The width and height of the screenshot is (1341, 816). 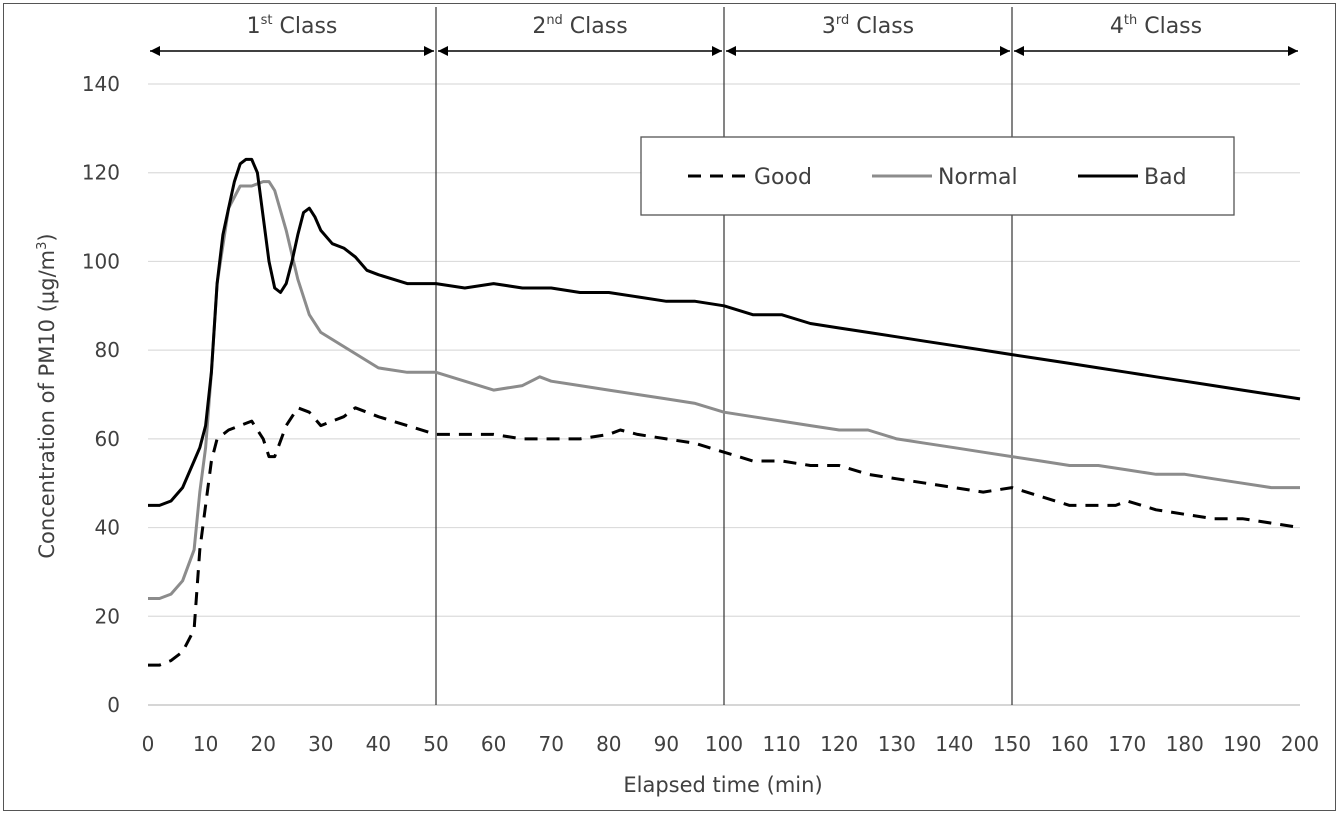 What do you see at coordinates (107, 439) in the screenshot?
I see `y-tick-label: 60` at bounding box center [107, 439].